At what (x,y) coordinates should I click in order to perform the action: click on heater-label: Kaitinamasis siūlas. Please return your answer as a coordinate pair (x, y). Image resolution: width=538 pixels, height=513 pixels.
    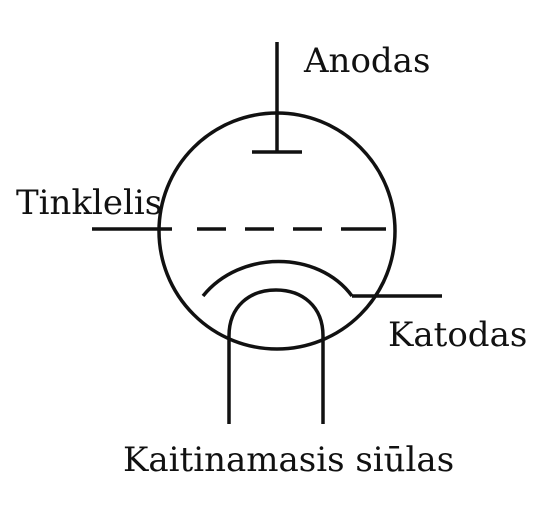
    Looking at the image, I should click on (288, 460).